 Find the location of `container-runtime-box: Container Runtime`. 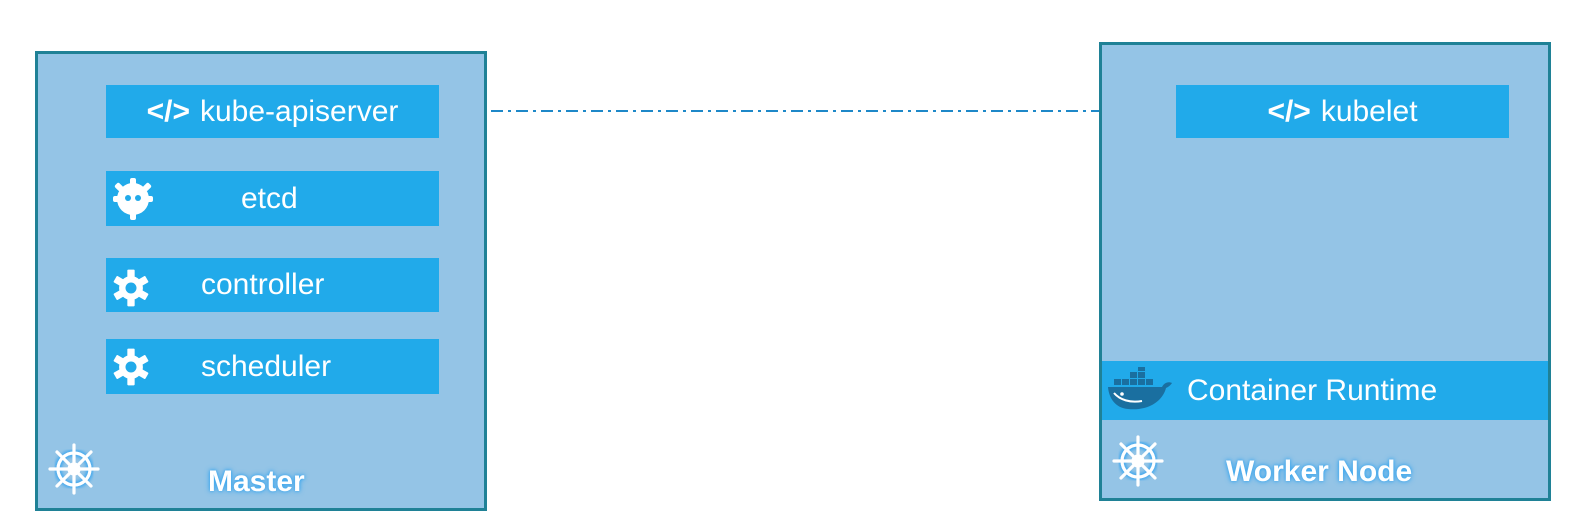

container-runtime-box: Container Runtime is located at coordinates (1325, 390).